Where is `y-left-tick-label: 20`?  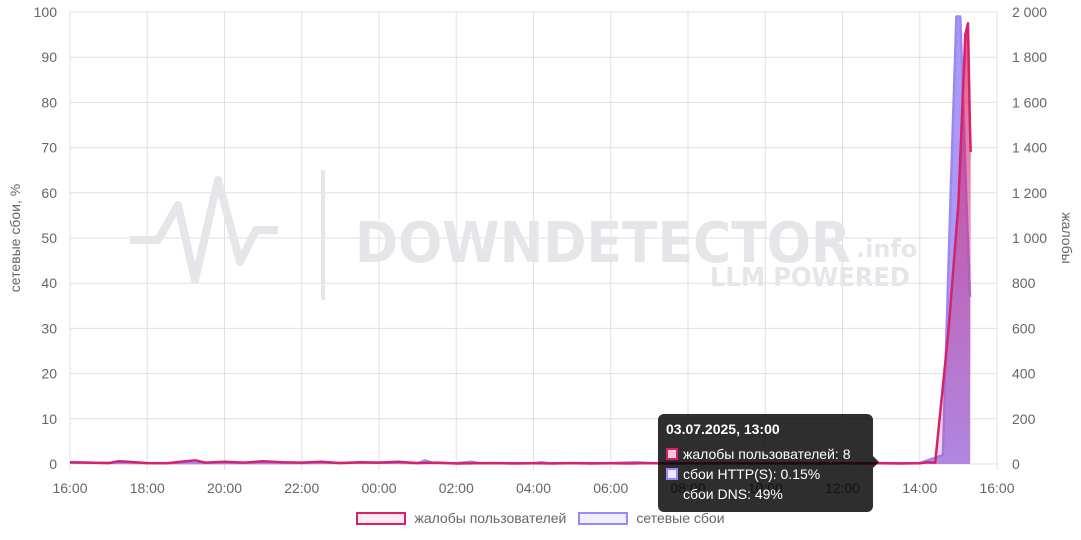
y-left-tick-label: 20 is located at coordinates (49, 374).